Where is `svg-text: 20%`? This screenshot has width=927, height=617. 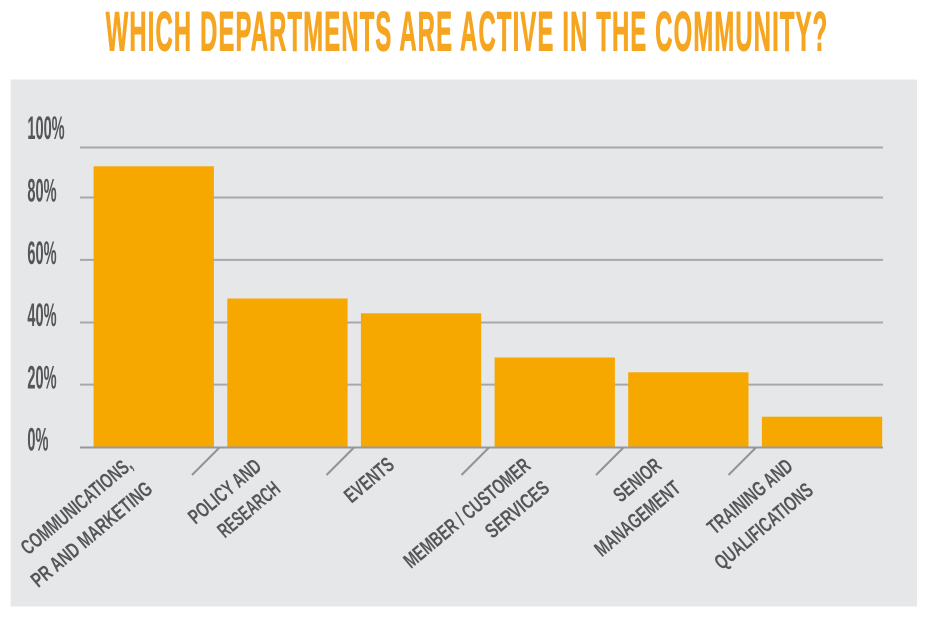
svg-text: 20% is located at coordinates (41, 378).